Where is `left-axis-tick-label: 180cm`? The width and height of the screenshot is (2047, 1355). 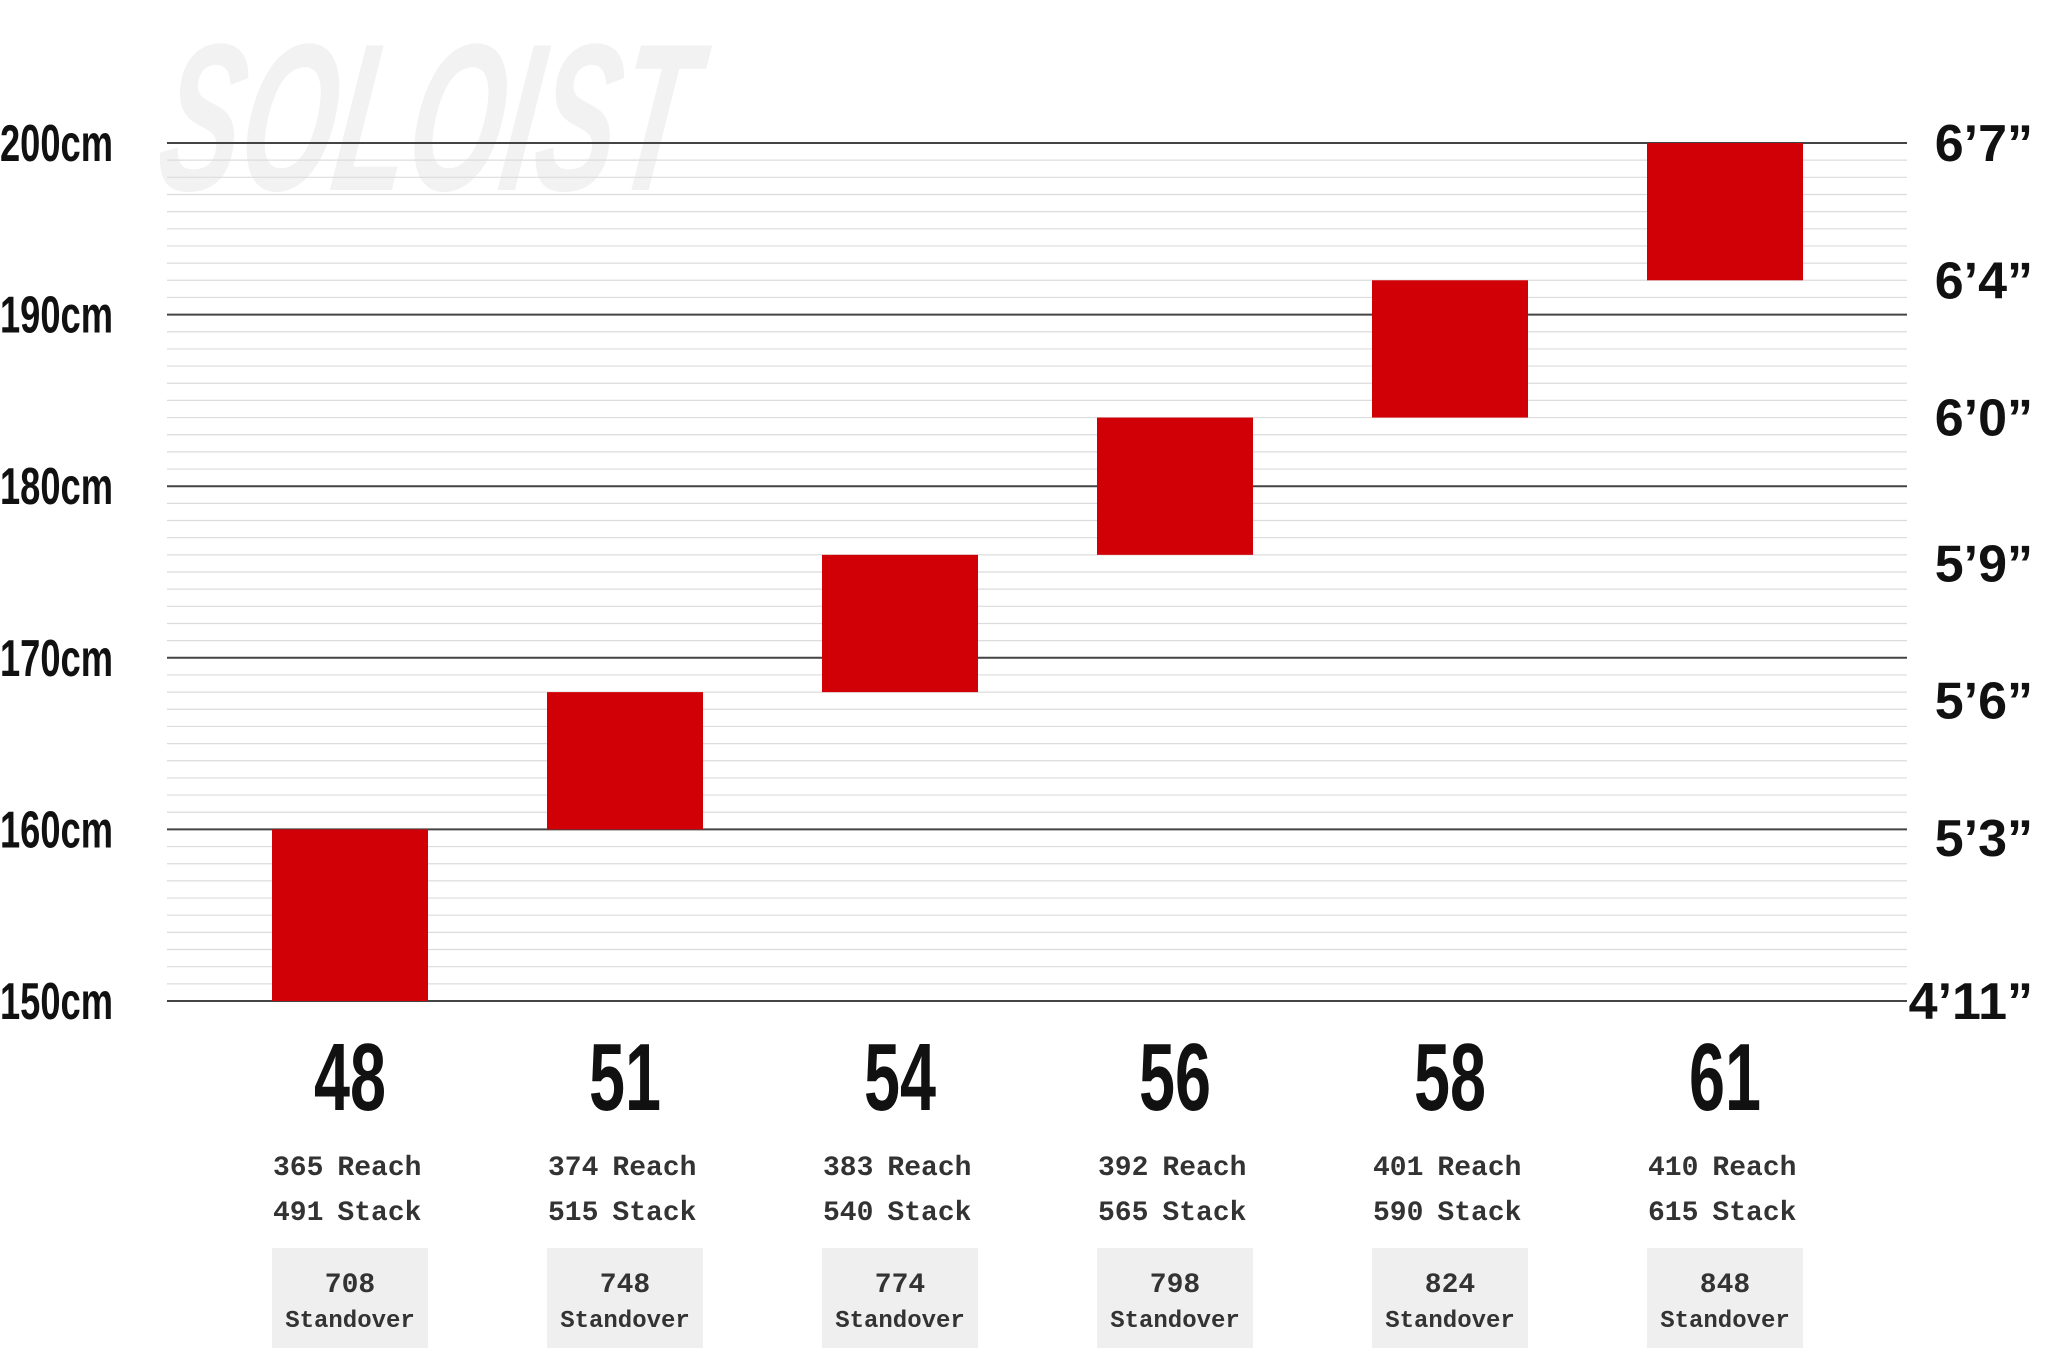 left-axis-tick-label: 180cm is located at coordinates (56, 487).